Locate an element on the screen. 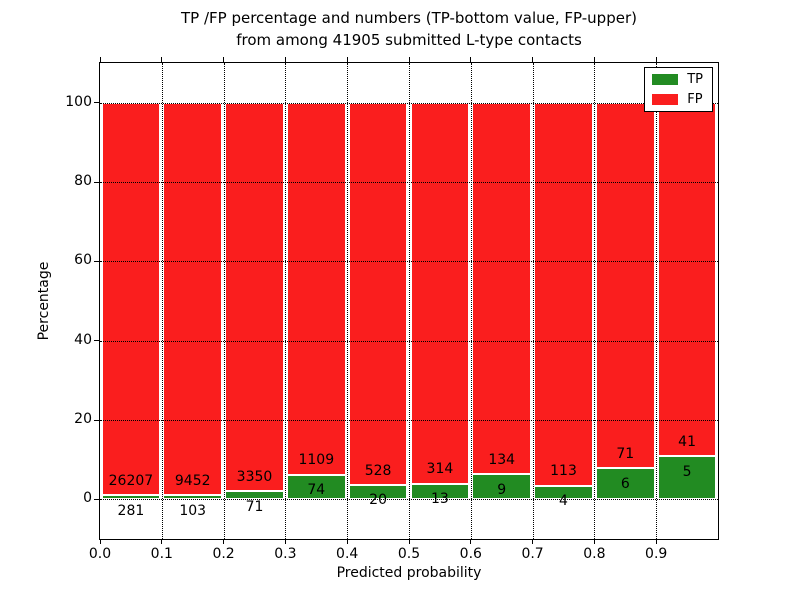  x-tick-label: 0.9 is located at coordinates (656, 554).